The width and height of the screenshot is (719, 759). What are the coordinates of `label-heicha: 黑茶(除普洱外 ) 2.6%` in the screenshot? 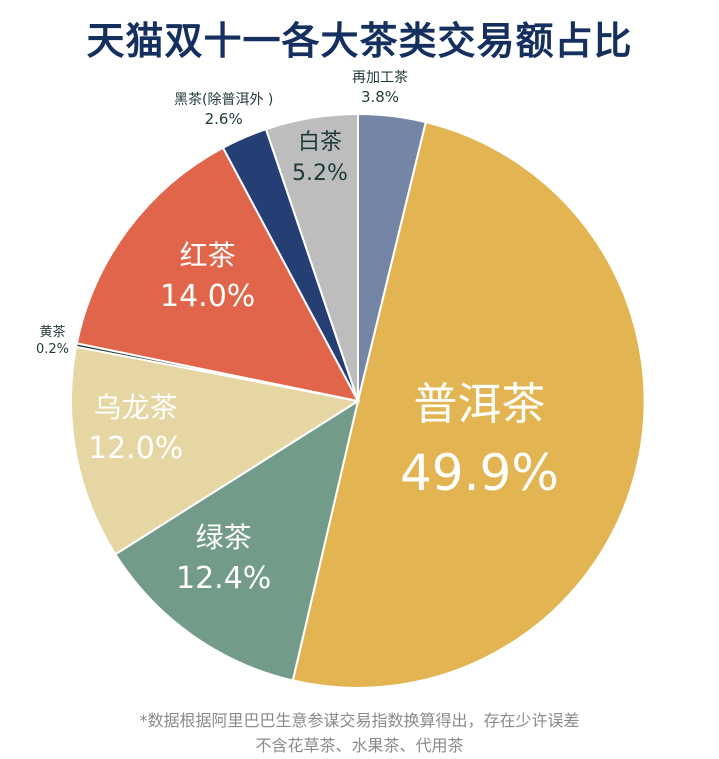 It's located at (223, 110).